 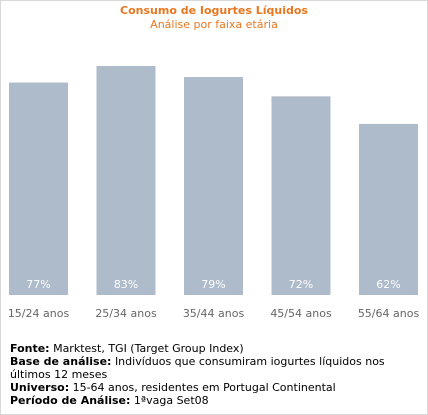 What do you see at coordinates (301, 284) in the screenshot?
I see `bar-value-label: 72%` at bounding box center [301, 284].